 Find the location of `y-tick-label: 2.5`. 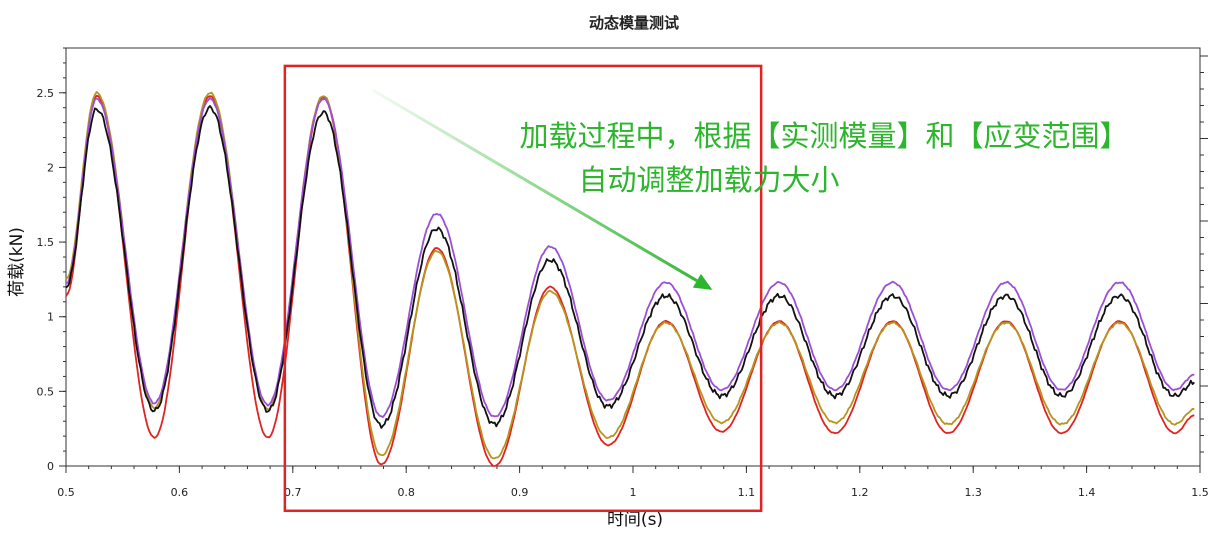

y-tick-label: 2.5 is located at coordinates (46, 93).